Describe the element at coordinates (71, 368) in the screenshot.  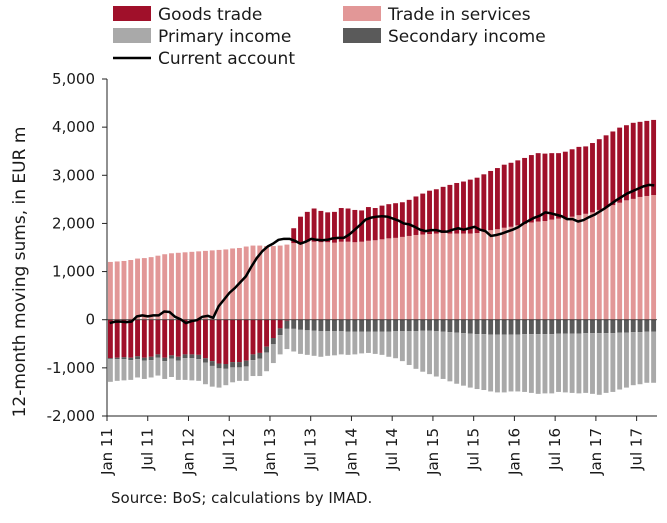
I see `y-tick-label: -1,000` at that location.